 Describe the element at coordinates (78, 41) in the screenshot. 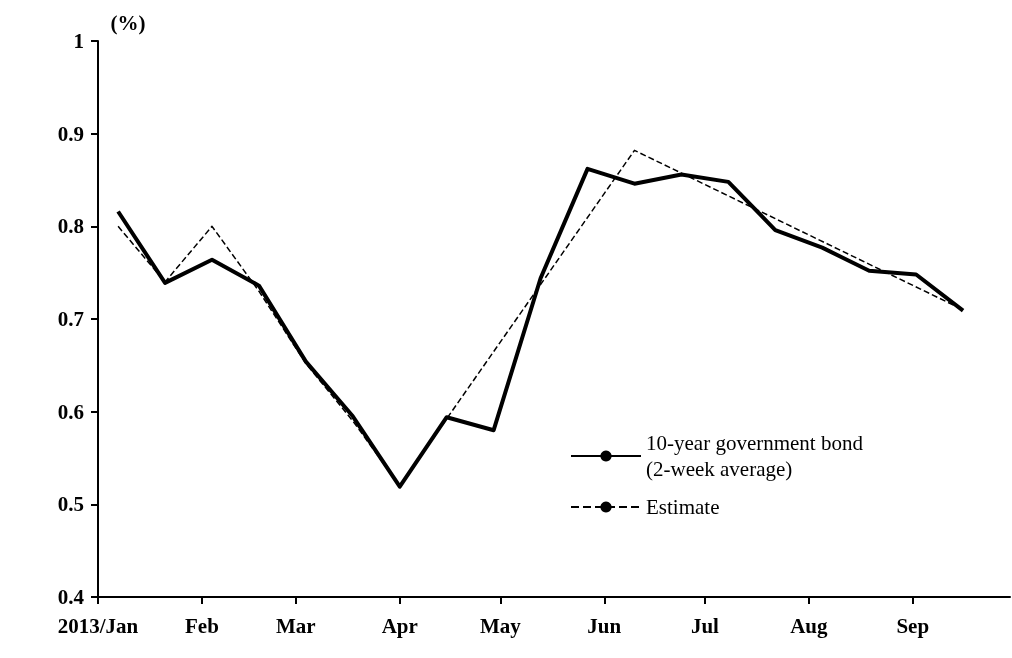

I see `y-tick-label: 1` at that location.